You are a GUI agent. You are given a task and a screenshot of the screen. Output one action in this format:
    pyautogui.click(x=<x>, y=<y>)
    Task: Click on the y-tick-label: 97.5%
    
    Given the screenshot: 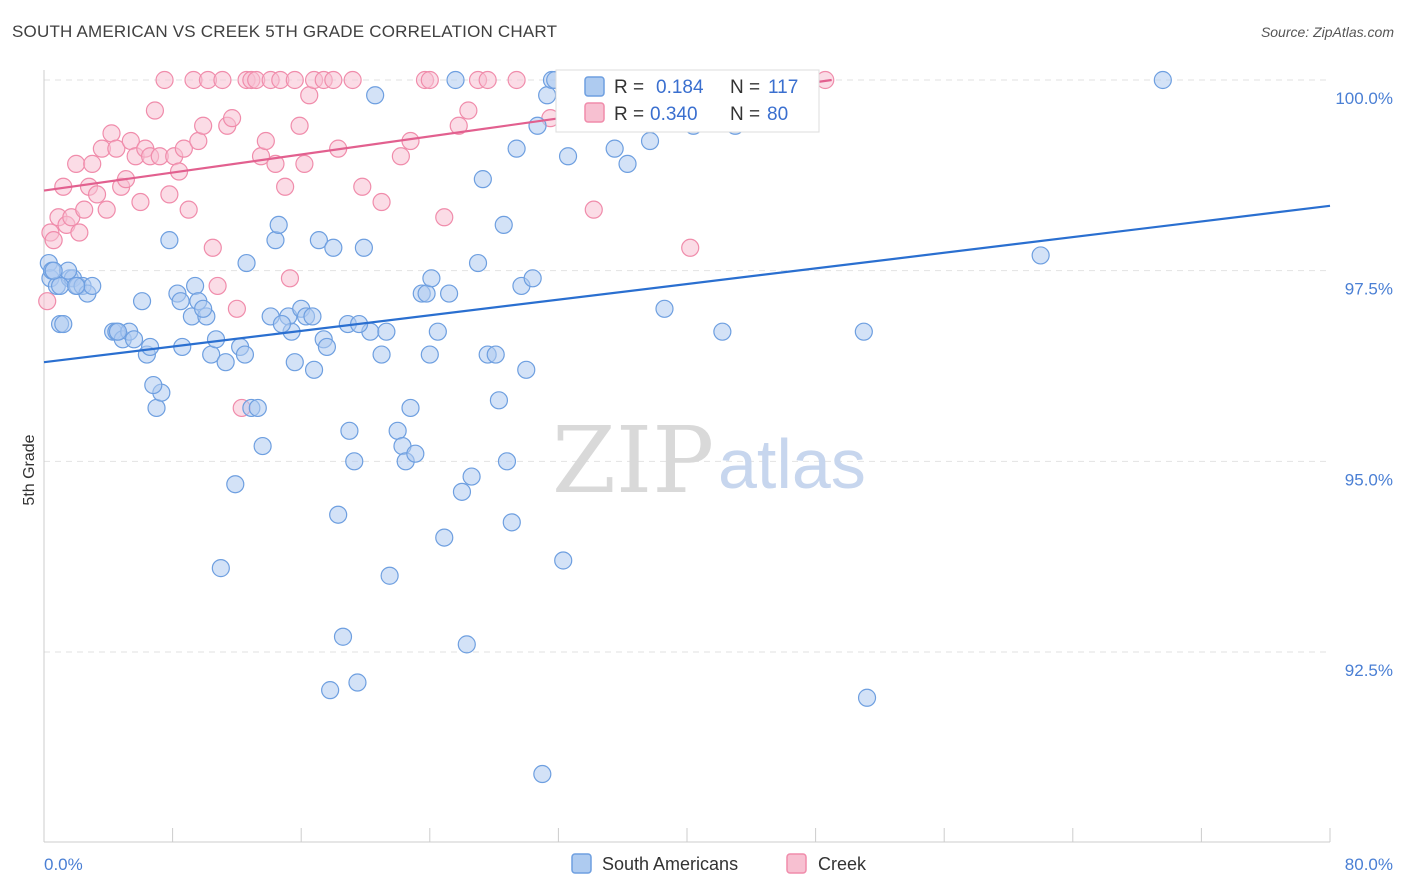 What is the action you would take?
    pyautogui.click(x=1369, y=289)
    